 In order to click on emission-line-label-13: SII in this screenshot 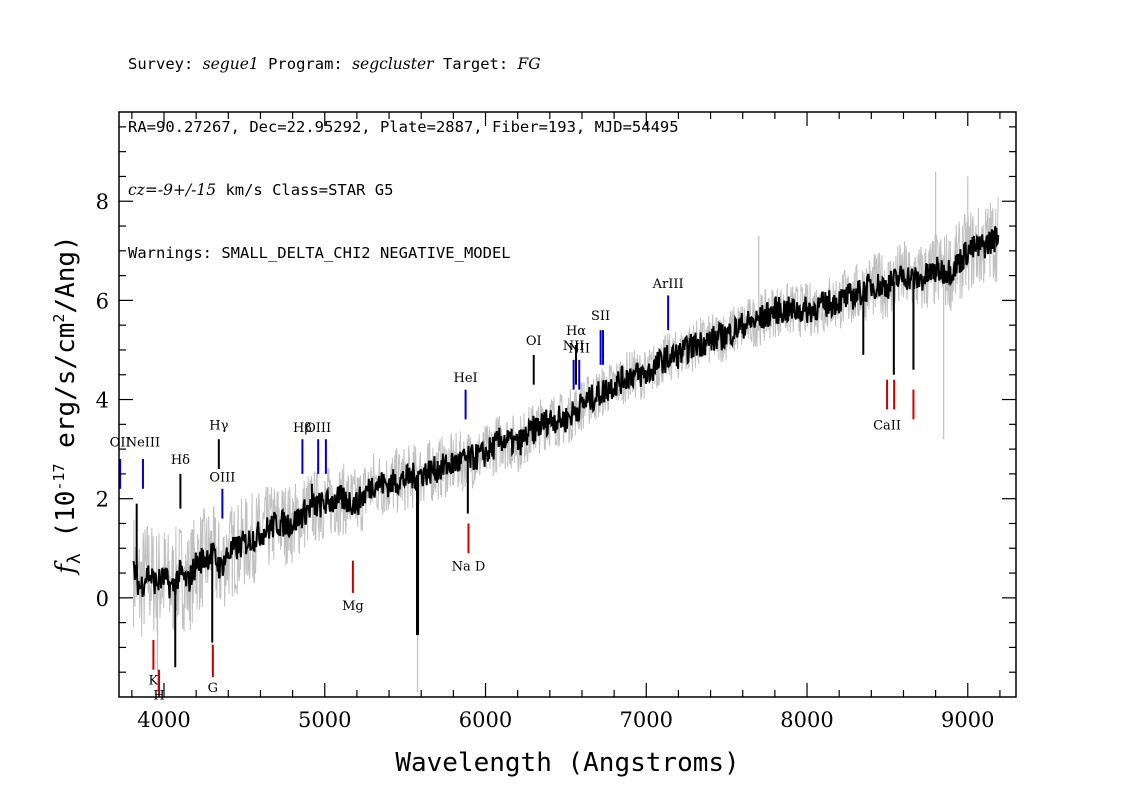, I will do `click(600, 316)`.